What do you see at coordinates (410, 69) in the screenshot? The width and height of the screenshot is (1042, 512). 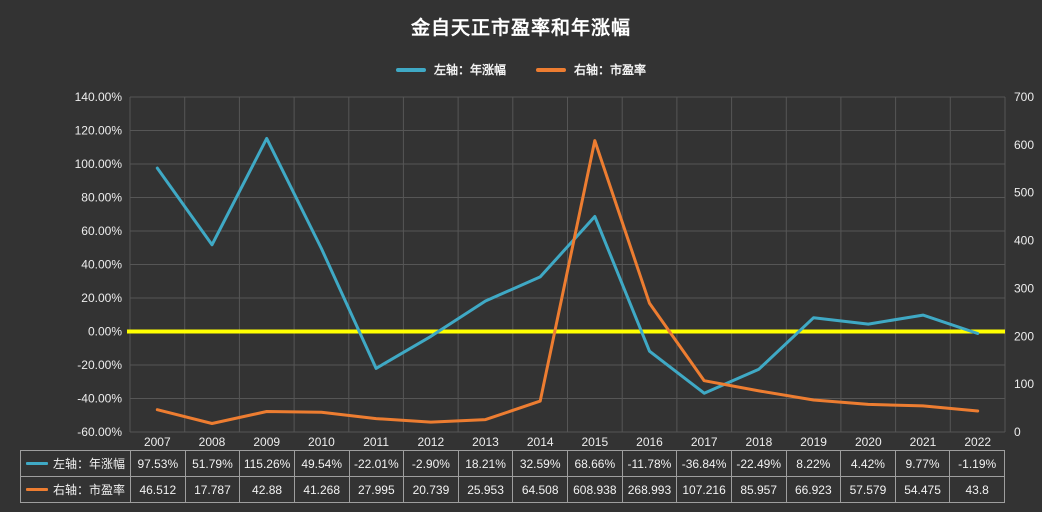 I see `annual-change-legend-swatch` at bounding box center [410, 69].